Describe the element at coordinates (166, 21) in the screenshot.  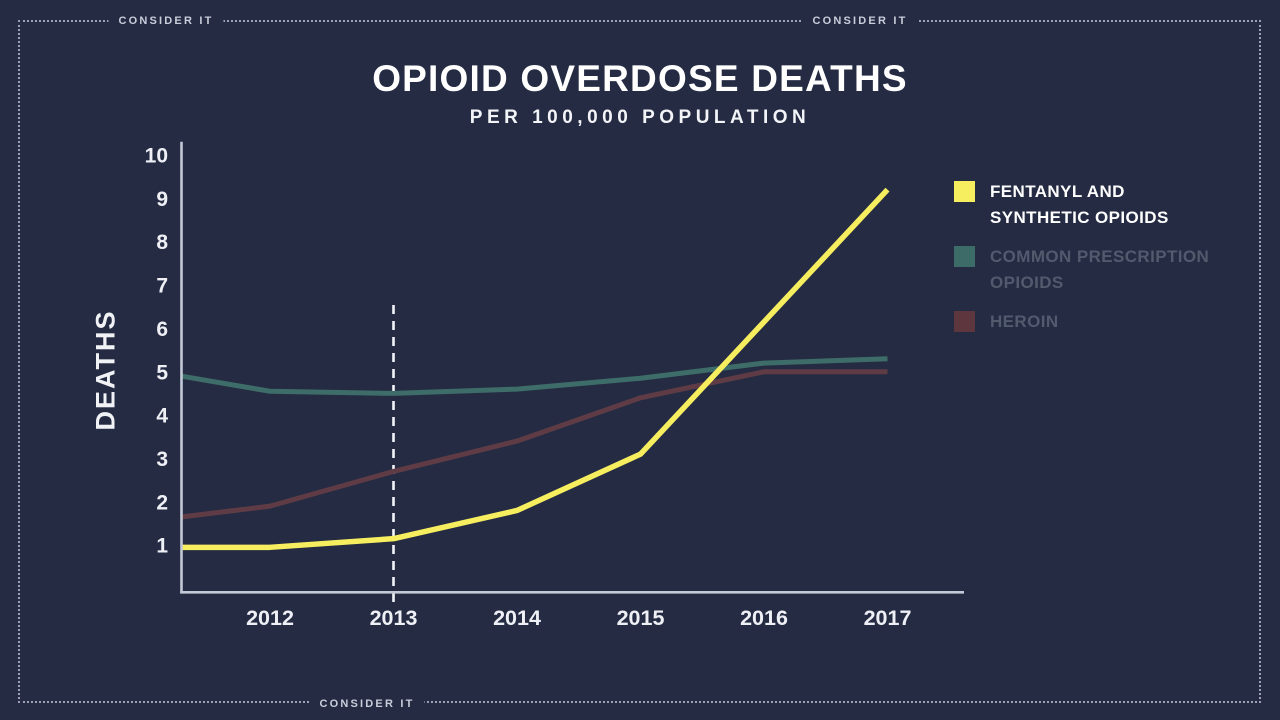
I see `brand-label-top-left: CONSIDER IT` at that location.